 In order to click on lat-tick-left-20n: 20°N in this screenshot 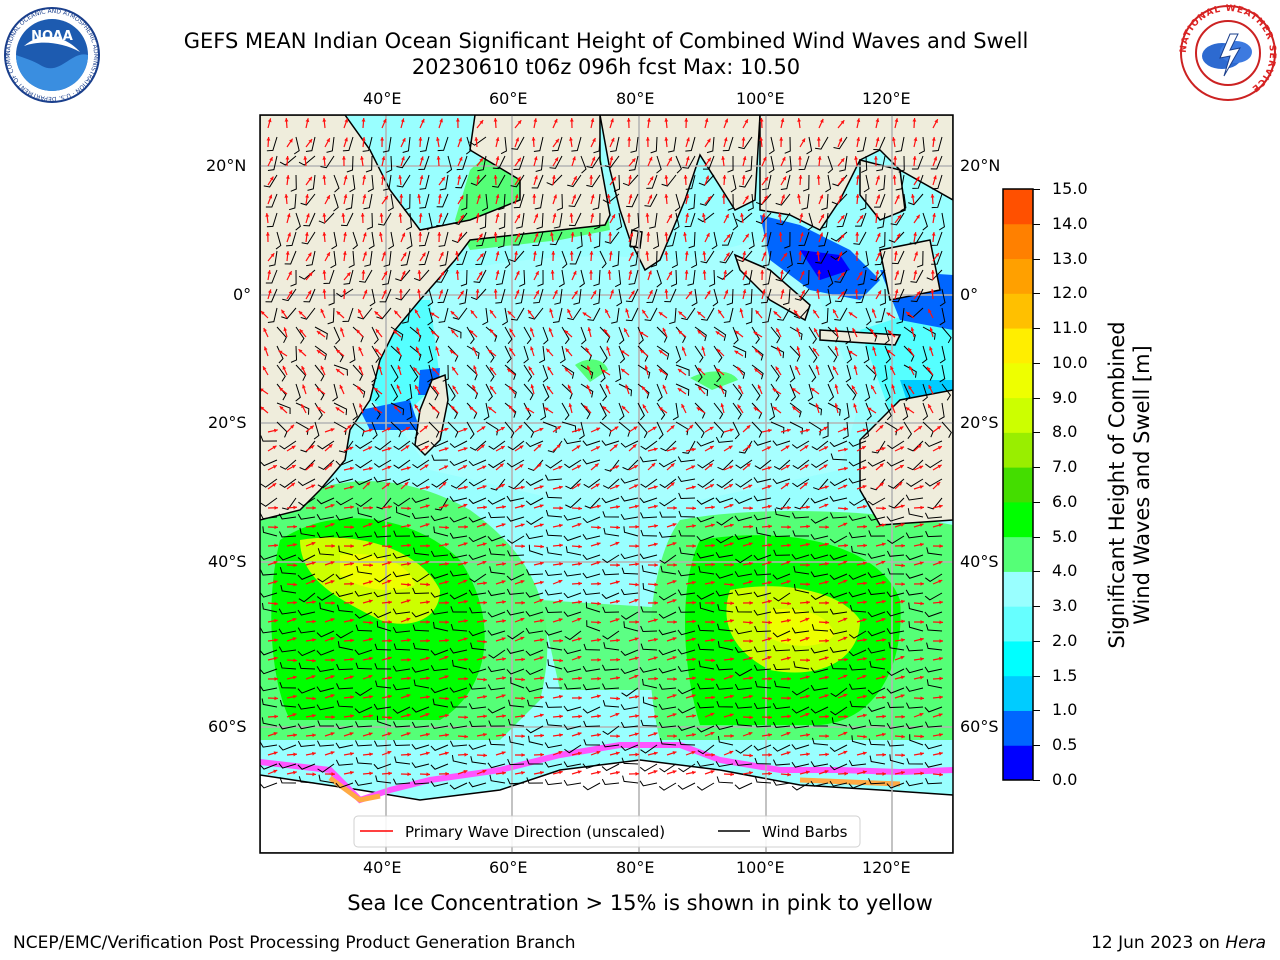, I will do `click(226, 165)`.